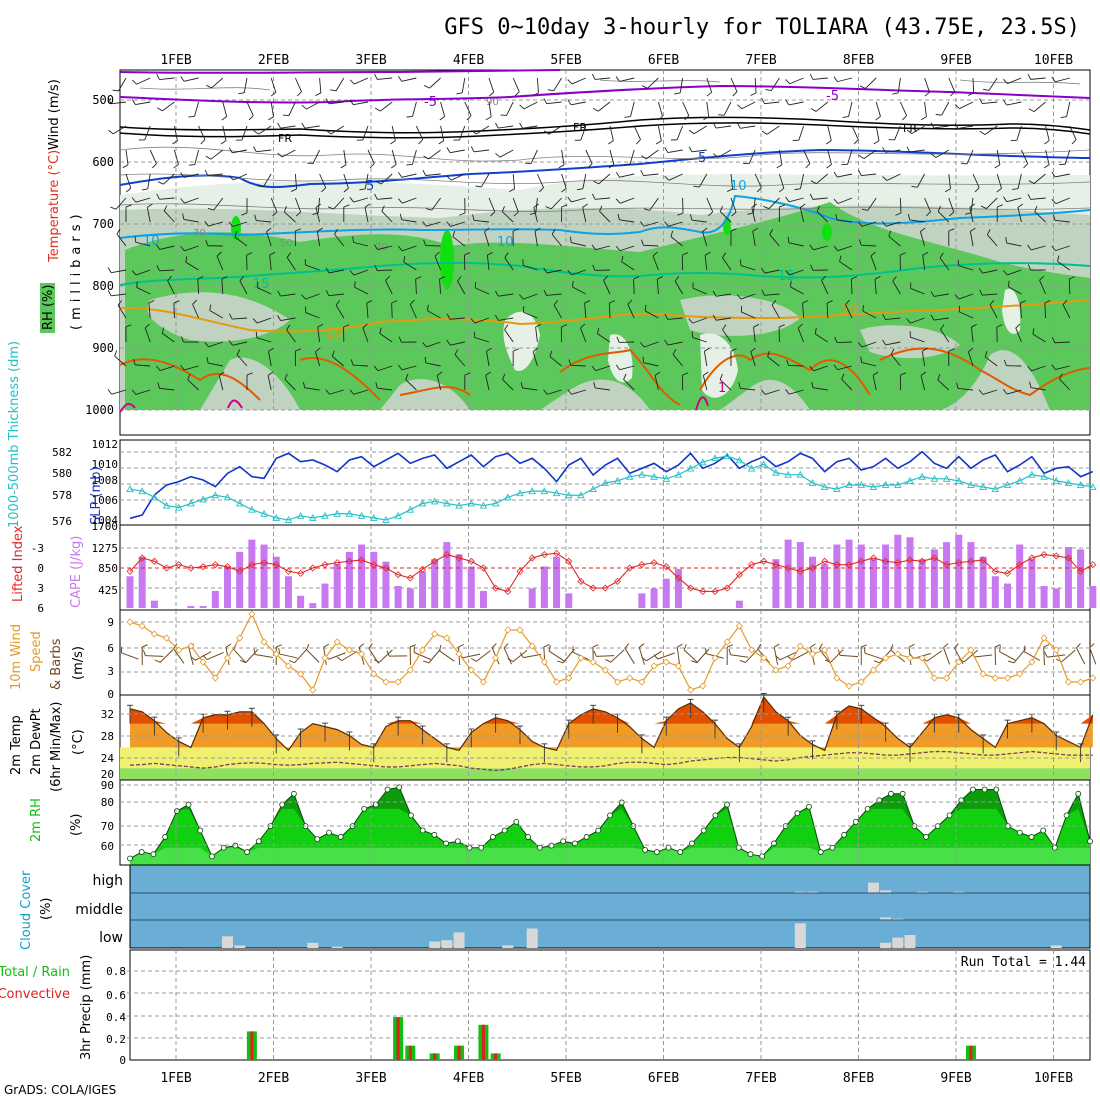 The image size is (1100, 1100). What do you see at coordinates (56, 747) in the screenshot?
I see `ylabel-minmax: (6hr Min/Max)` at bounding box center [56, 747].